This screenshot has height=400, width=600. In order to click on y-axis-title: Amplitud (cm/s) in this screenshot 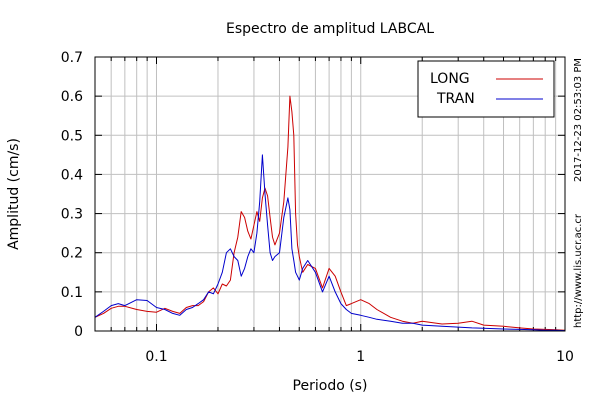, I will do `click(14, 194)`.